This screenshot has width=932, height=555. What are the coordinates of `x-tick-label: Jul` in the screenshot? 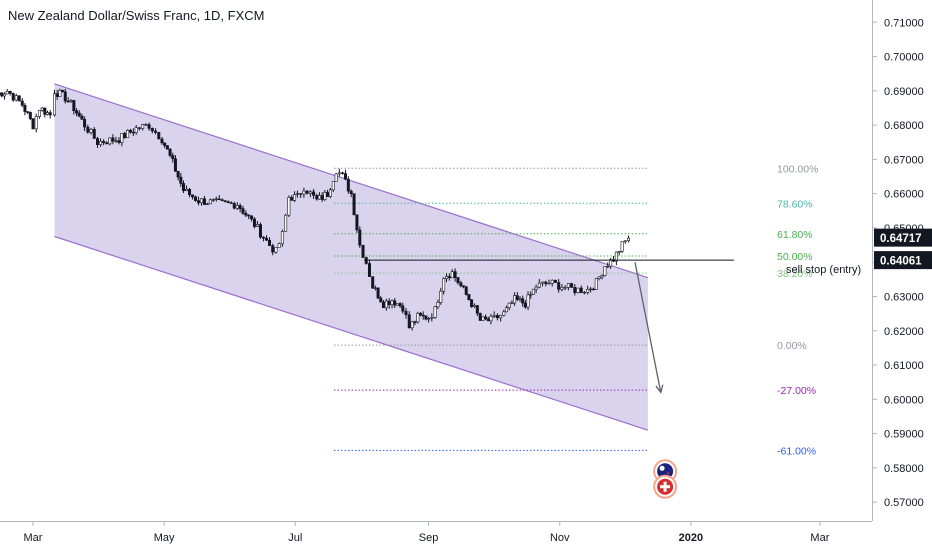 It's located at (295, 538).